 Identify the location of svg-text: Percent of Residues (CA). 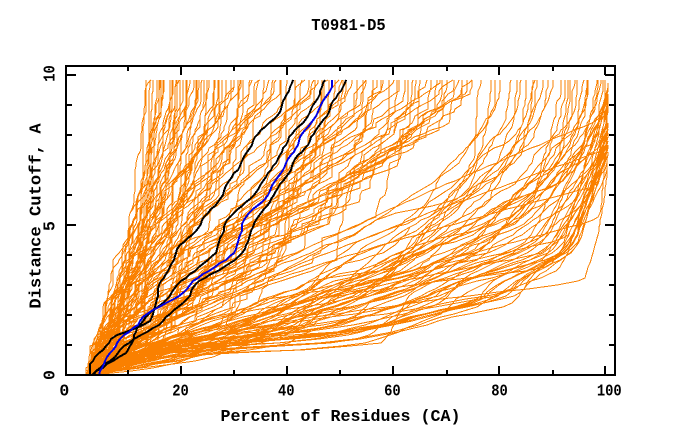
(341, 416).